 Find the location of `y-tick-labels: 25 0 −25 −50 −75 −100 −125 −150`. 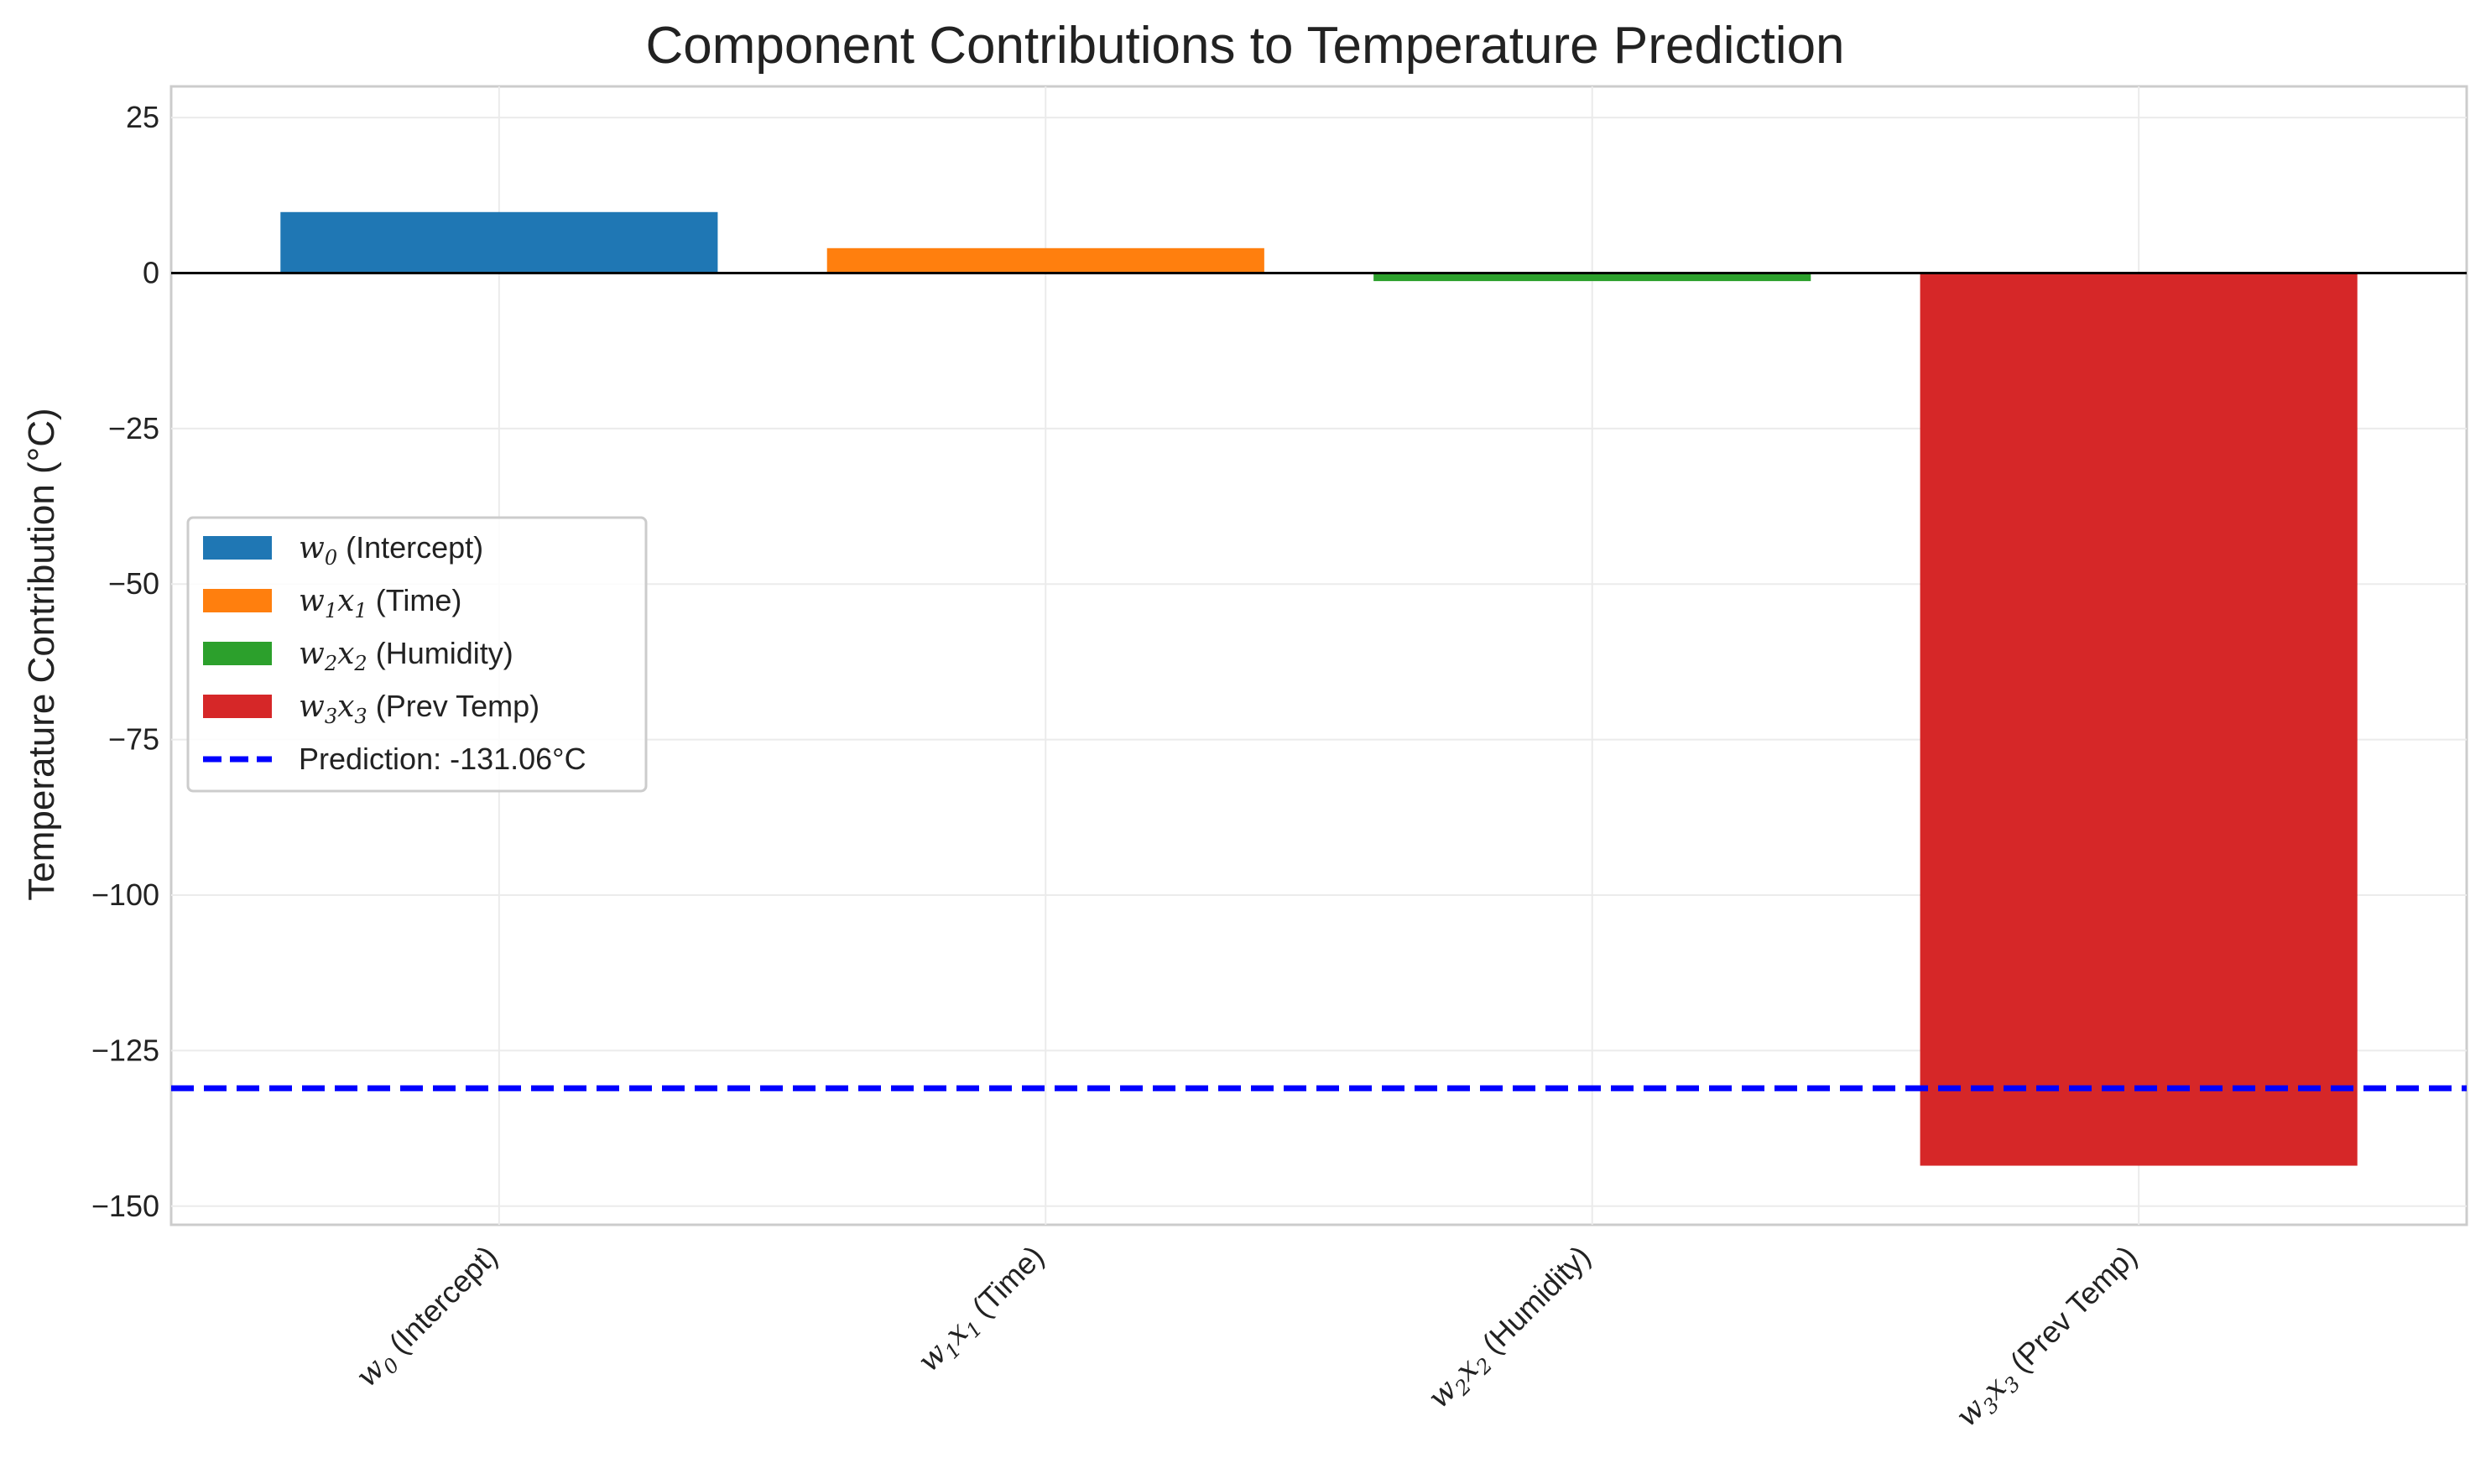

y-tick-labels: 25 0 −25 −50 −75 −100 −125 −150 is located at coordinates (125, 661).